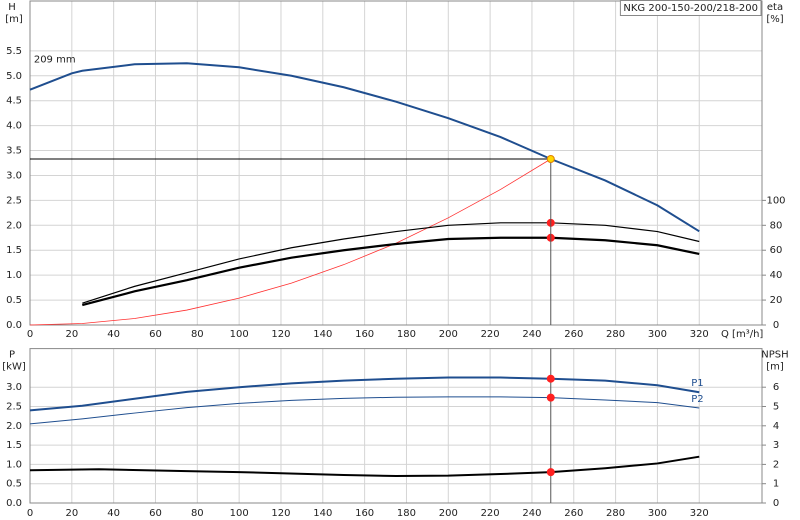 This screenshot has height=520, width=800. I want to click on y2-tick-label: 5, so click(776, 407).